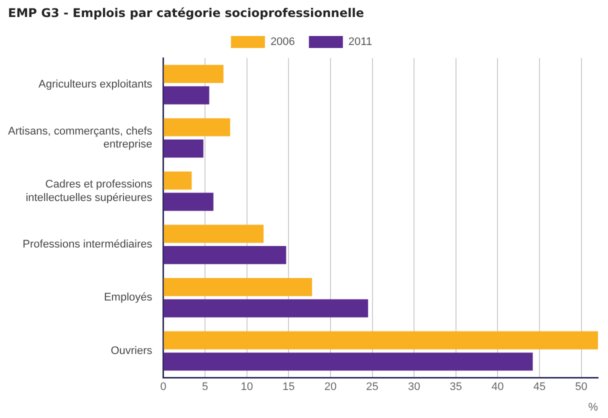  What do you see at coordinates (360, 42) in the screenshot?
I see `legend-label: 2011` at bounding box center [360, 42].